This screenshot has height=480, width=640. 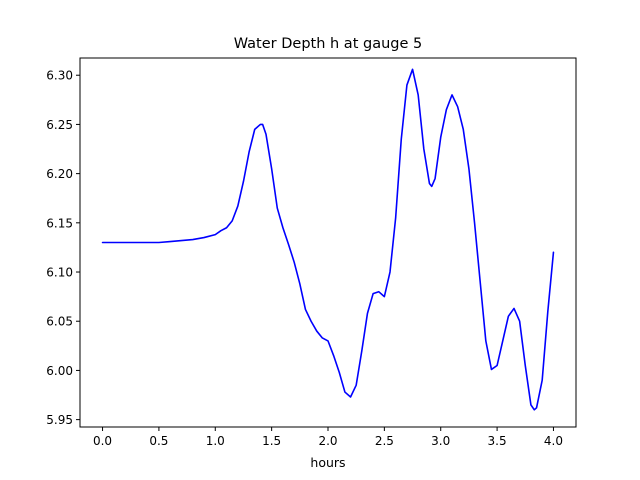 What do you see at coordinates (271, 441) in the screenshot?
I see `x-tick-label: 1.5` at bounding box center [271, 441].